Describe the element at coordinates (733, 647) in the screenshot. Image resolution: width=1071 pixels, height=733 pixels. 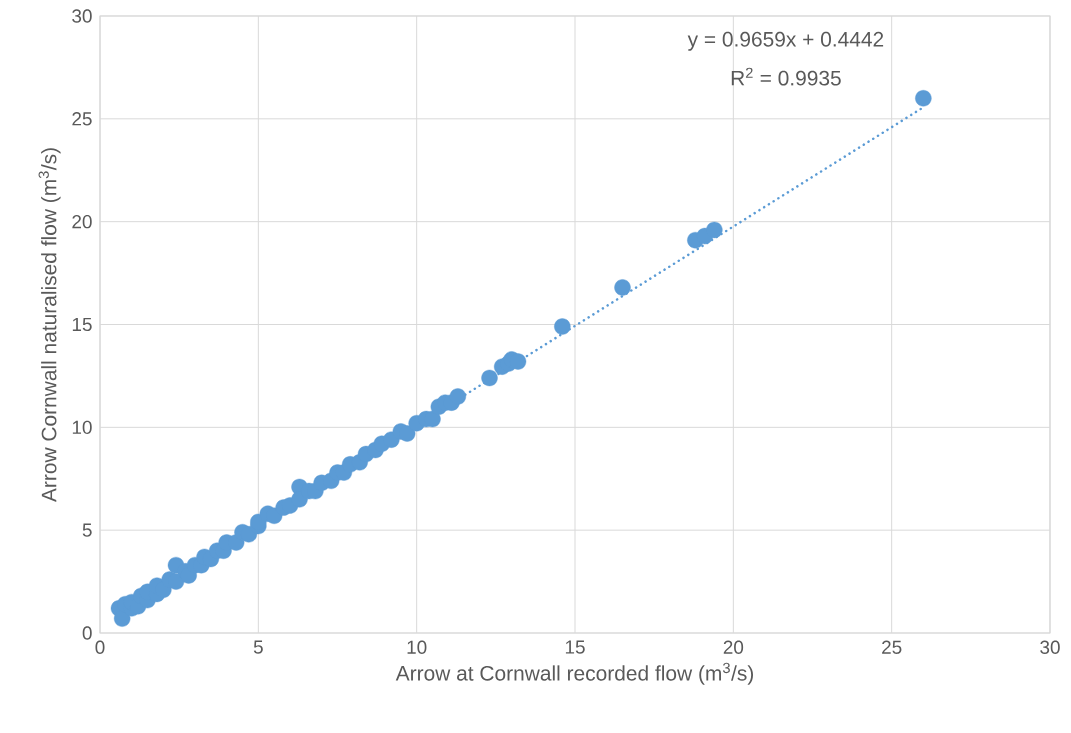
I see `x-tick-label: 20` at that location.